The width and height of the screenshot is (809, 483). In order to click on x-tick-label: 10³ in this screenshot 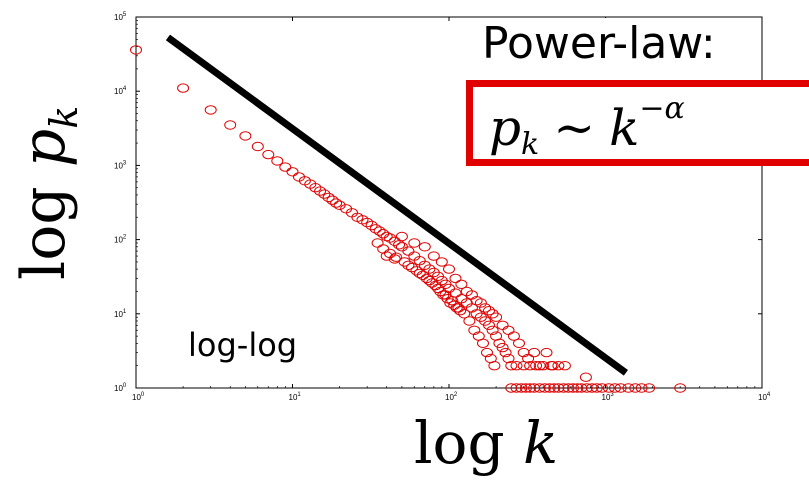, I will do `click(608, 397)`.